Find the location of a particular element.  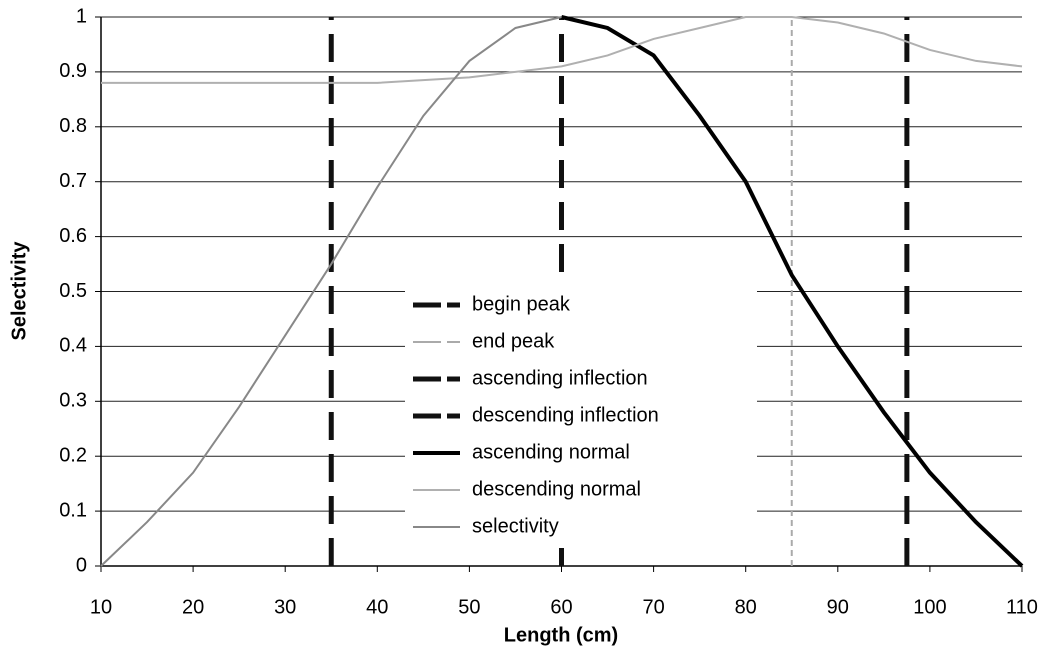

legend-label: descending inflection is located at coordinates (565, 415).